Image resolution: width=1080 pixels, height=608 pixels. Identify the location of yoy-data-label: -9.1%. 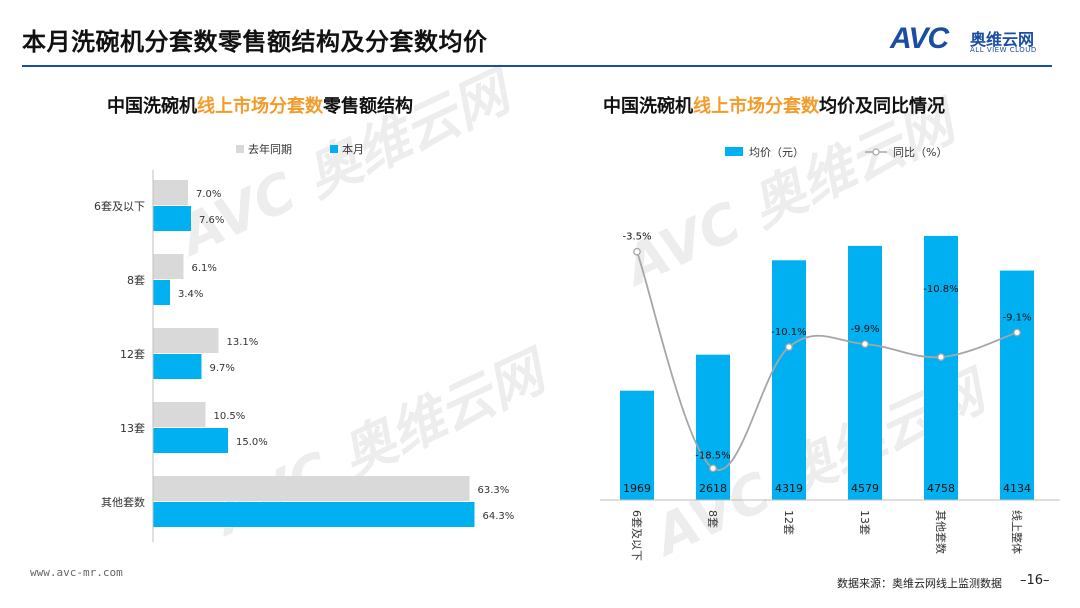
(1016, 318).